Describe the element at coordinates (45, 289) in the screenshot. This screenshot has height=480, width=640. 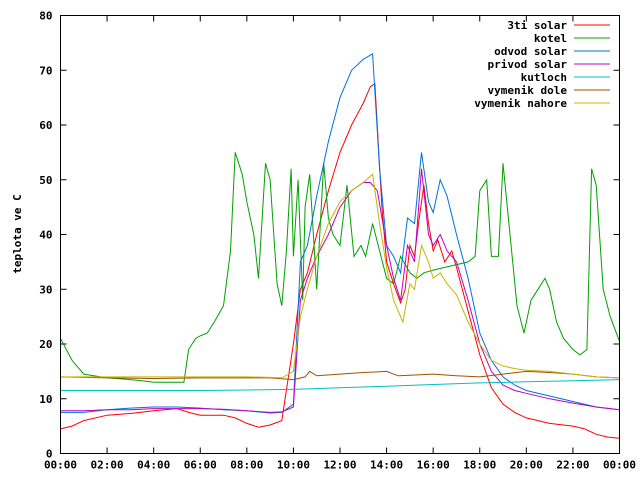
I see `y-tick-label: 30` at that location.